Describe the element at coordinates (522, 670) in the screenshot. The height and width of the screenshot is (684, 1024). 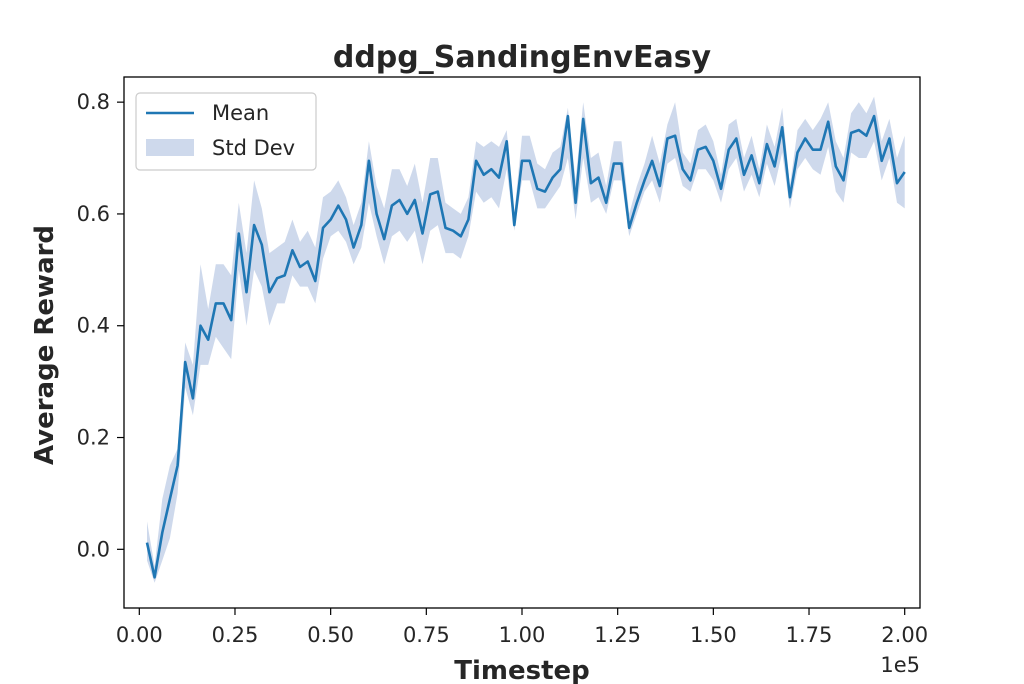
I see `x-axis-label: Timestep` at that location.